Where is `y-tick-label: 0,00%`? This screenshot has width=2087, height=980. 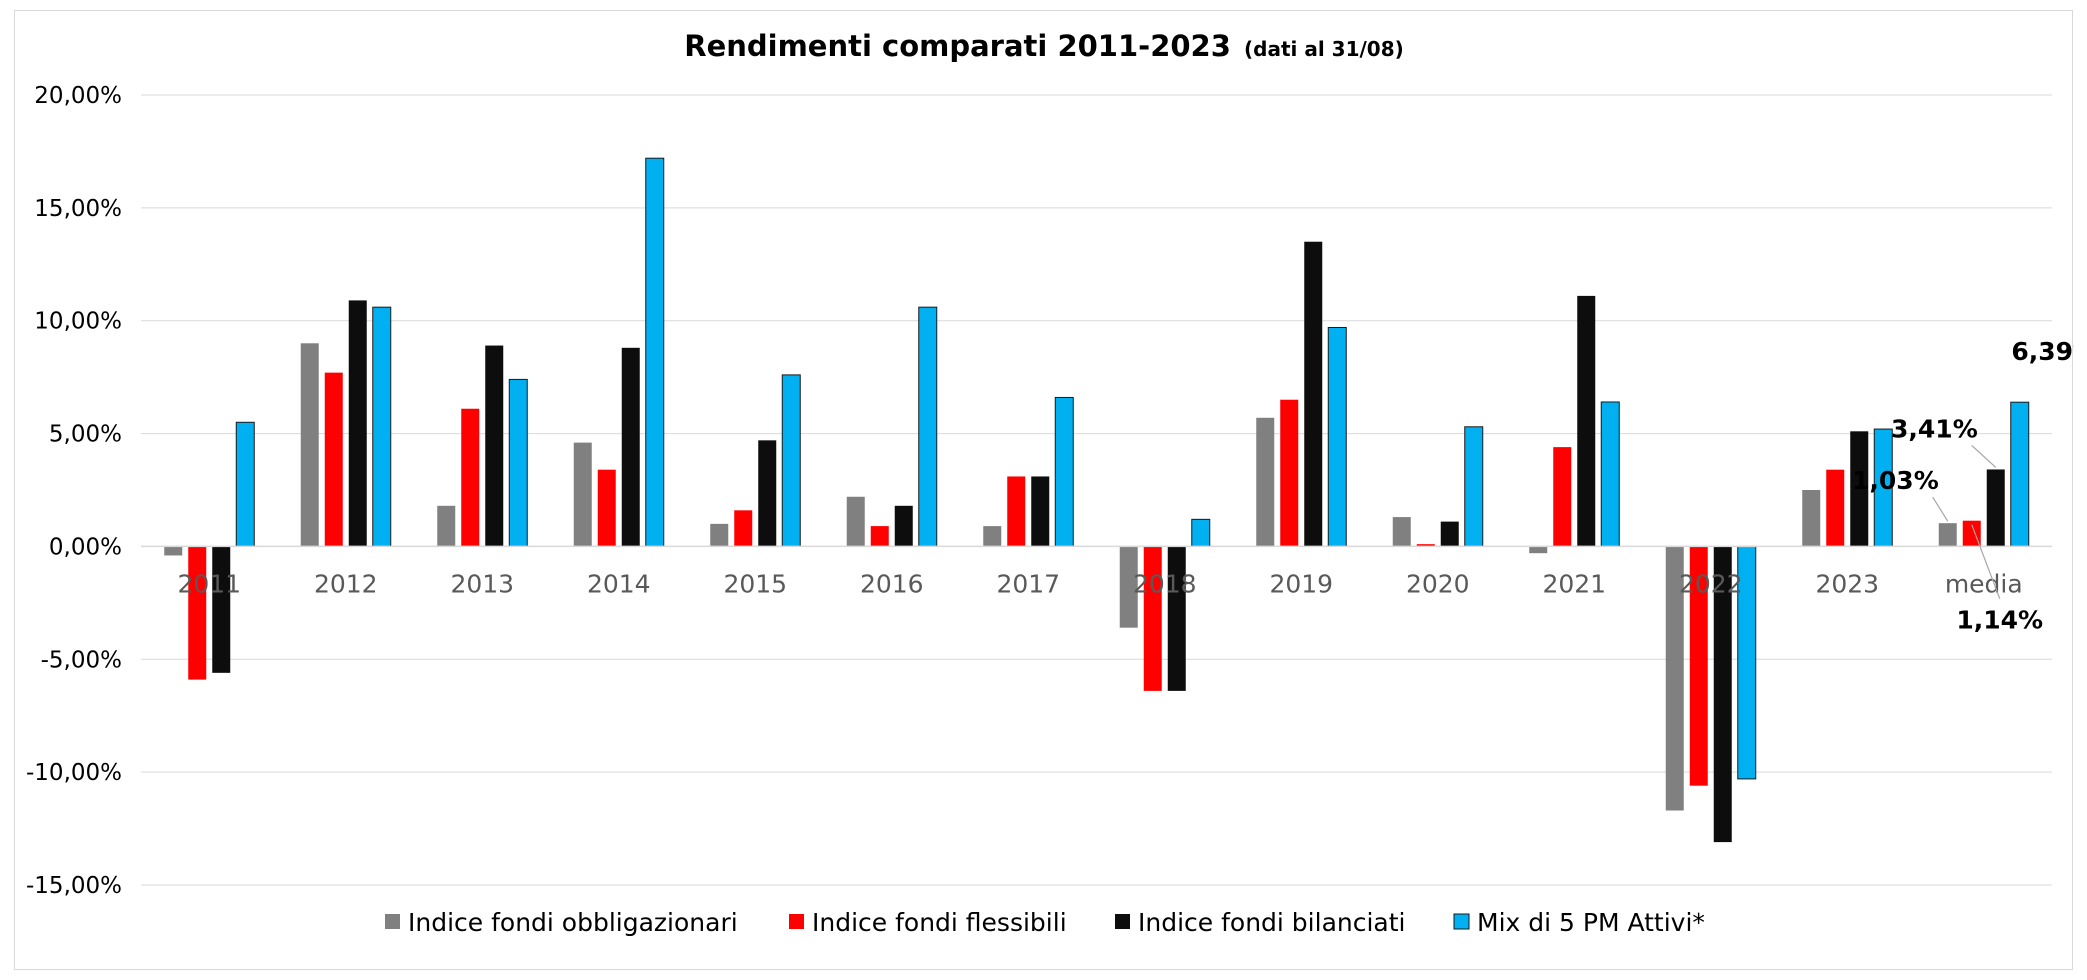
y-tick-label: 0,00% is located at coordinates (85, 547).